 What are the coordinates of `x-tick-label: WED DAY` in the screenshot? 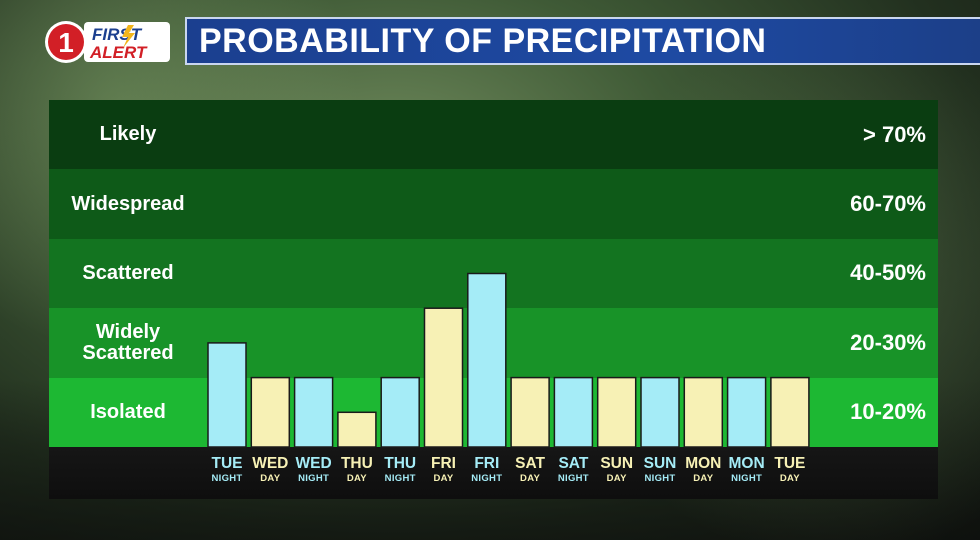 It's located at (270, 470).